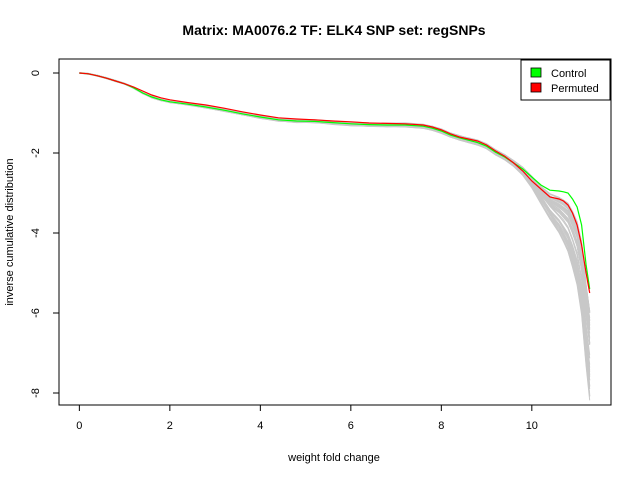 The width and height of the screenshot is (640, 485). I want to click on y-tick-label: -4, so click(36, 233).